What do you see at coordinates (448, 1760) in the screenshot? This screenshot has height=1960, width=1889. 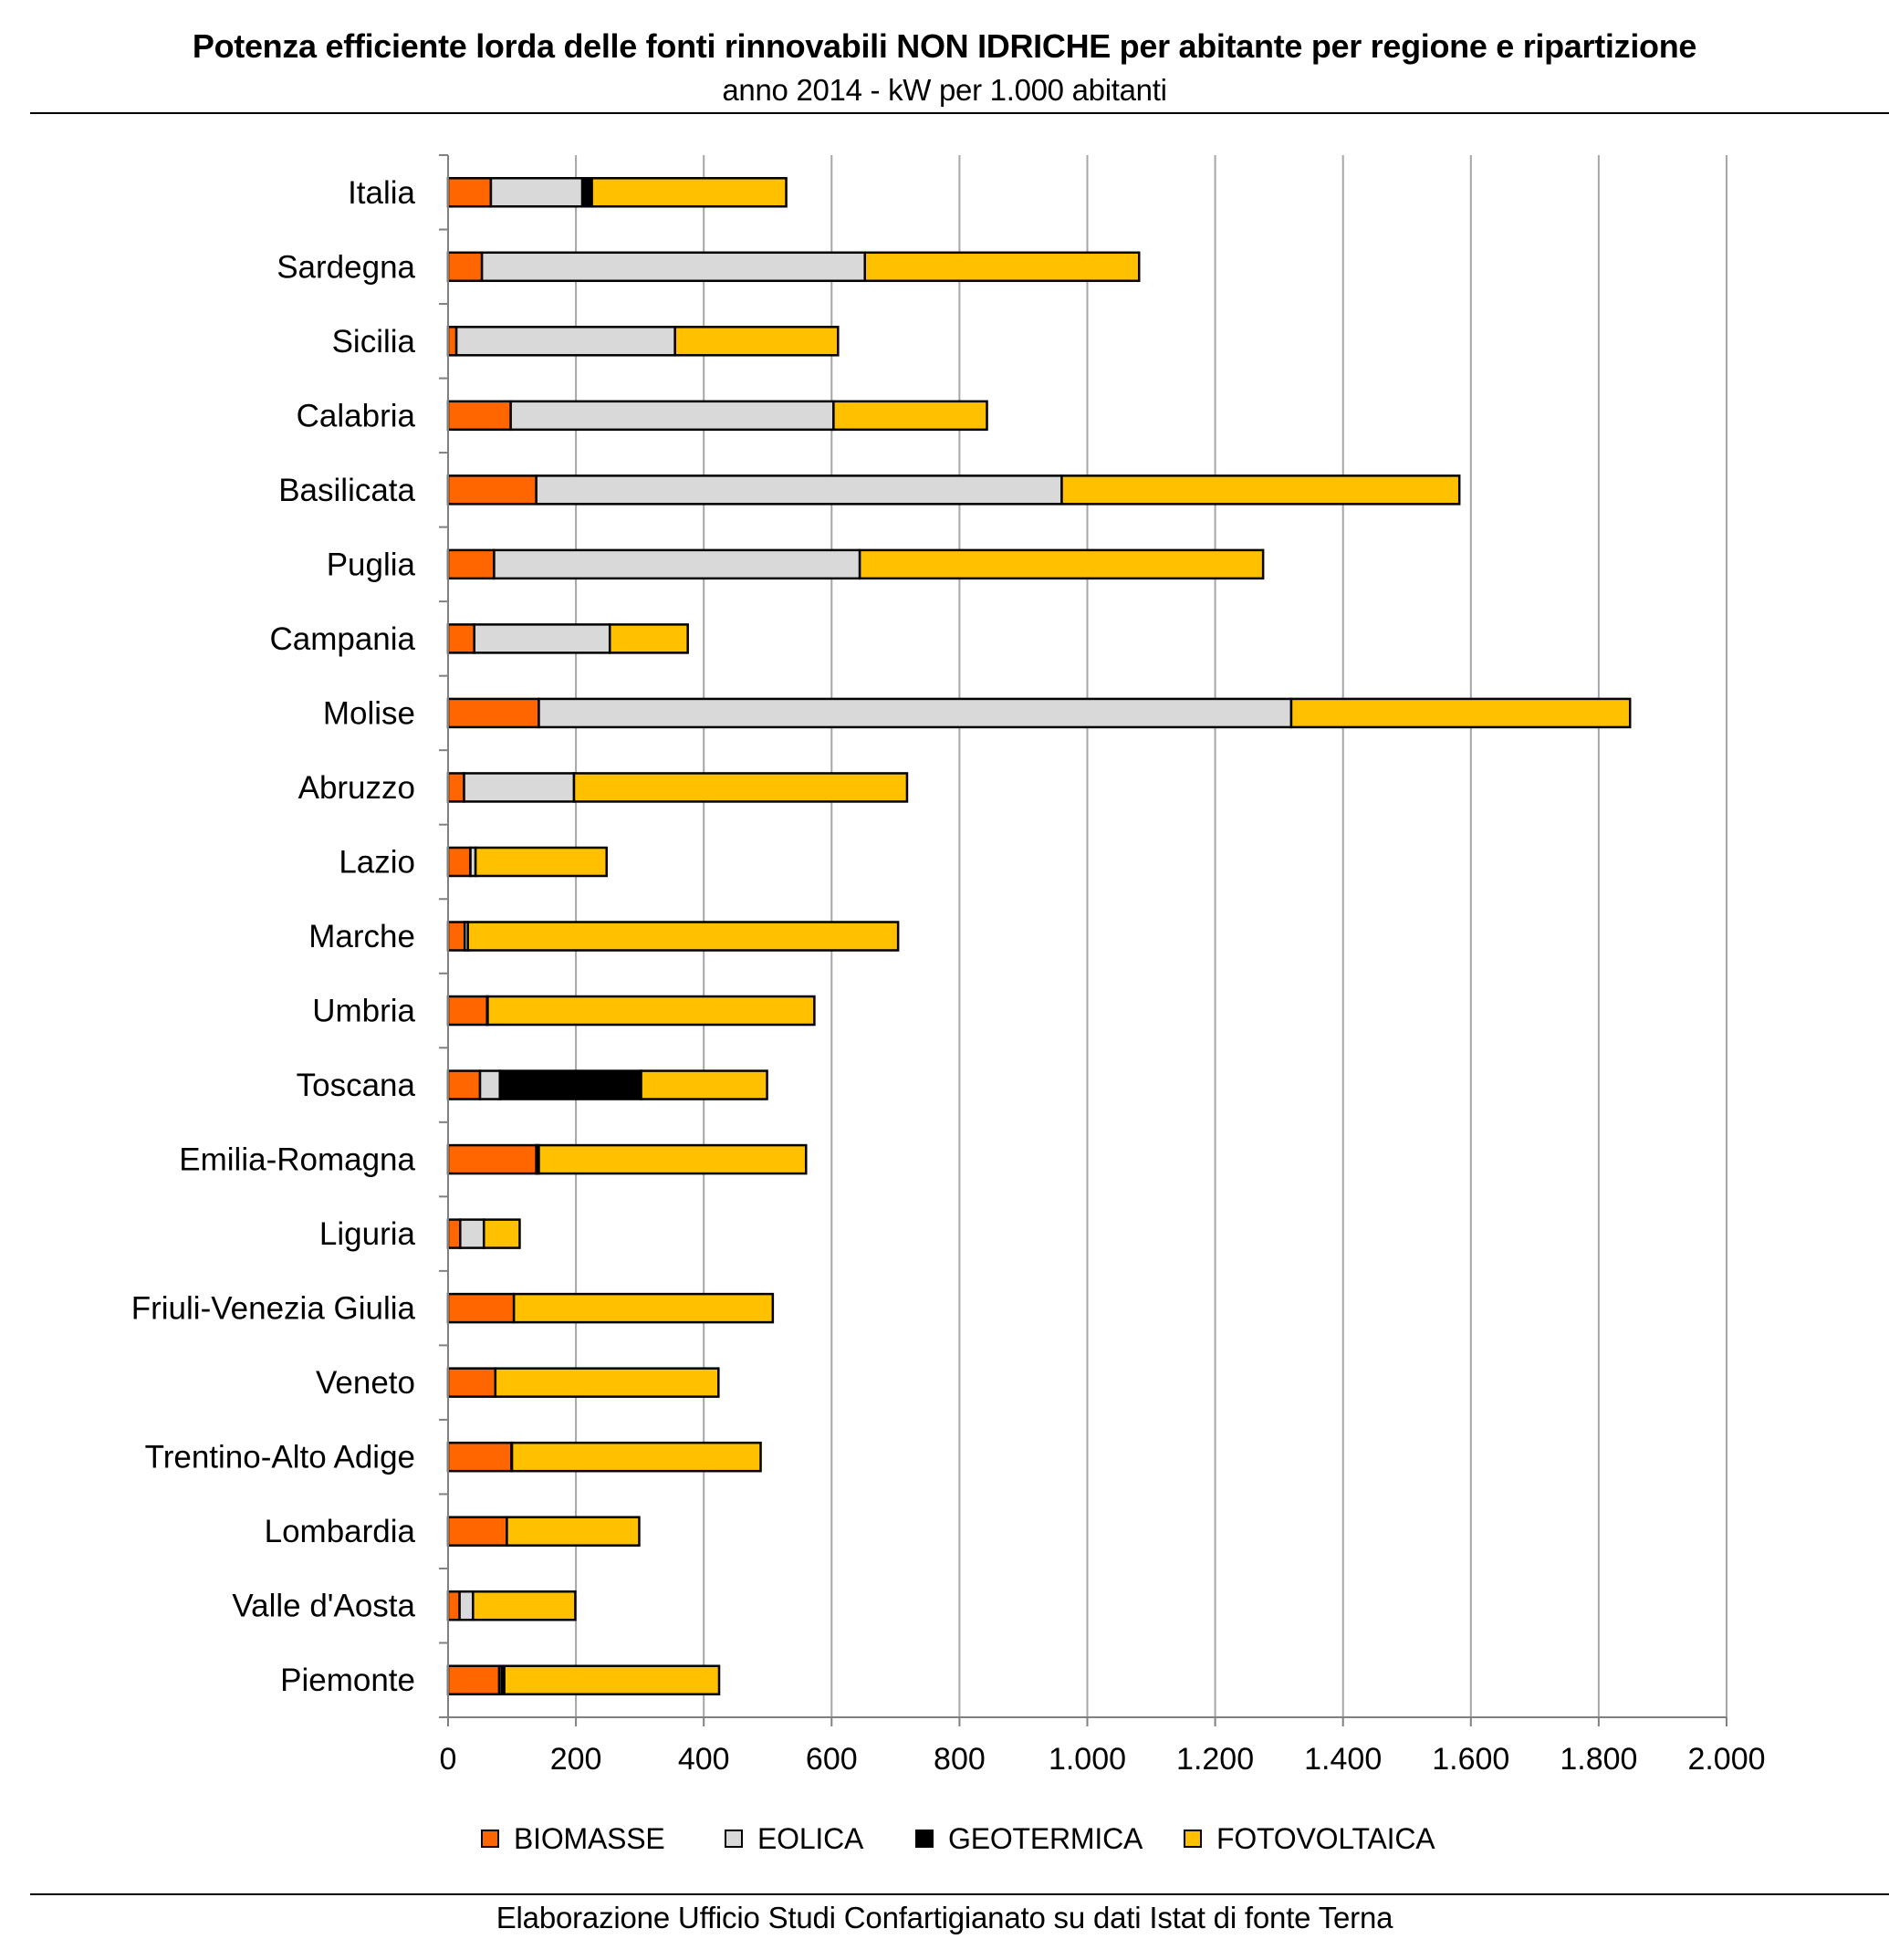 I see `x-tick-label: 0` at bounding box center [448, 1760].